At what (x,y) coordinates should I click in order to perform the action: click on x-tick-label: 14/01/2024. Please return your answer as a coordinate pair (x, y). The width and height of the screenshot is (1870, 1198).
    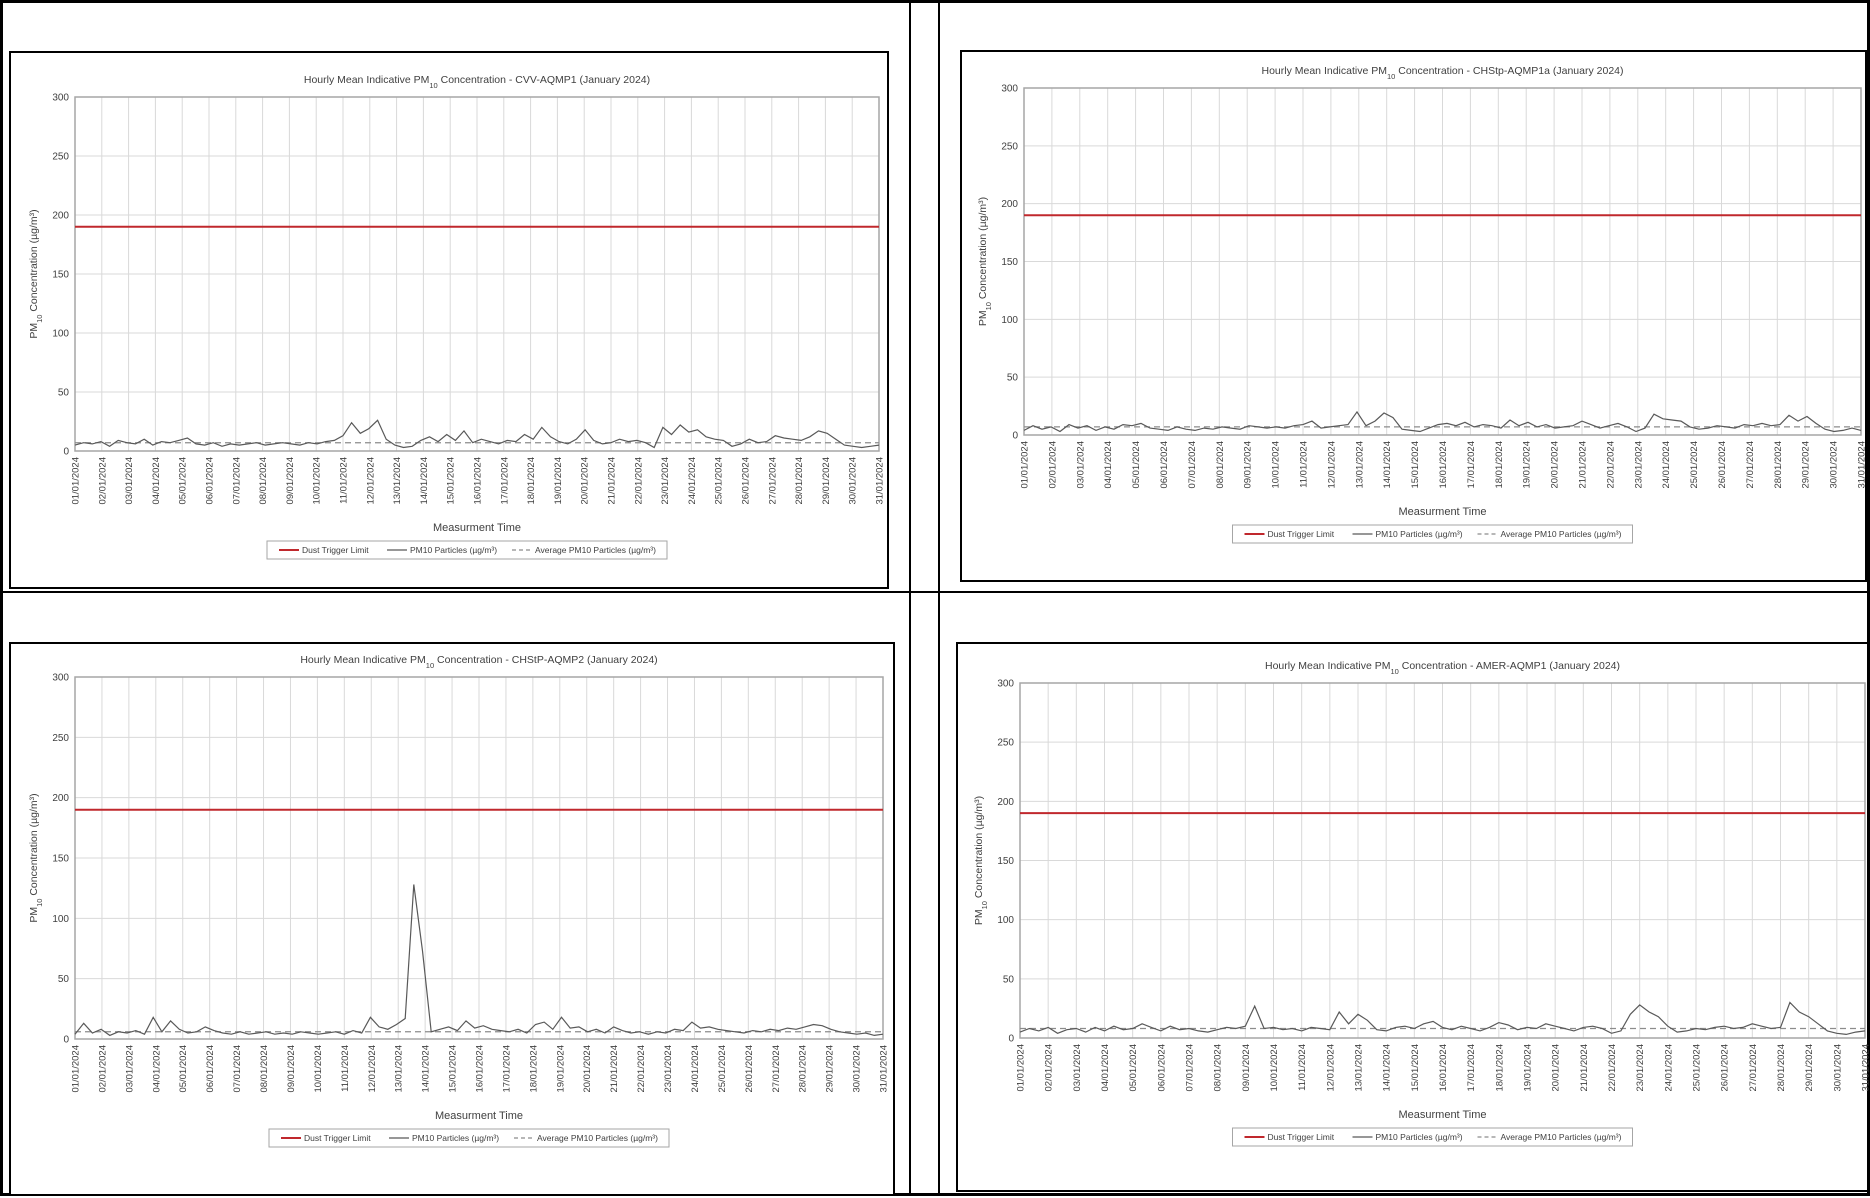
    Looking at the image, I should click on (1387, 1068).